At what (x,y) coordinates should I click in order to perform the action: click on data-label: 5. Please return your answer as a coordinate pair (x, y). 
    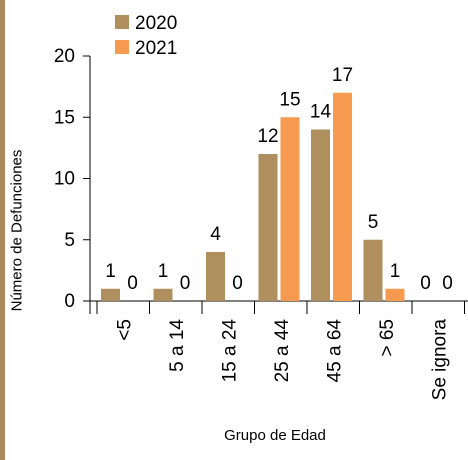
    Looking at the image, I should click on (373, 222).